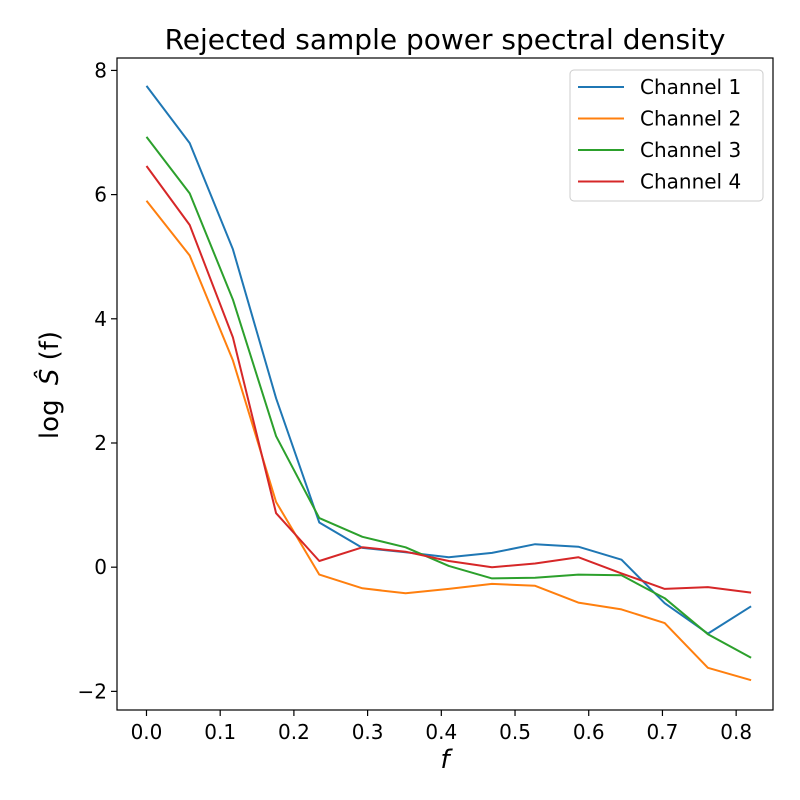 The image size is (800, 800). Describe the element at coordinates (445, 39) in the screenshot. I see `chart-title: Rejected sample power spectral density` at that location.